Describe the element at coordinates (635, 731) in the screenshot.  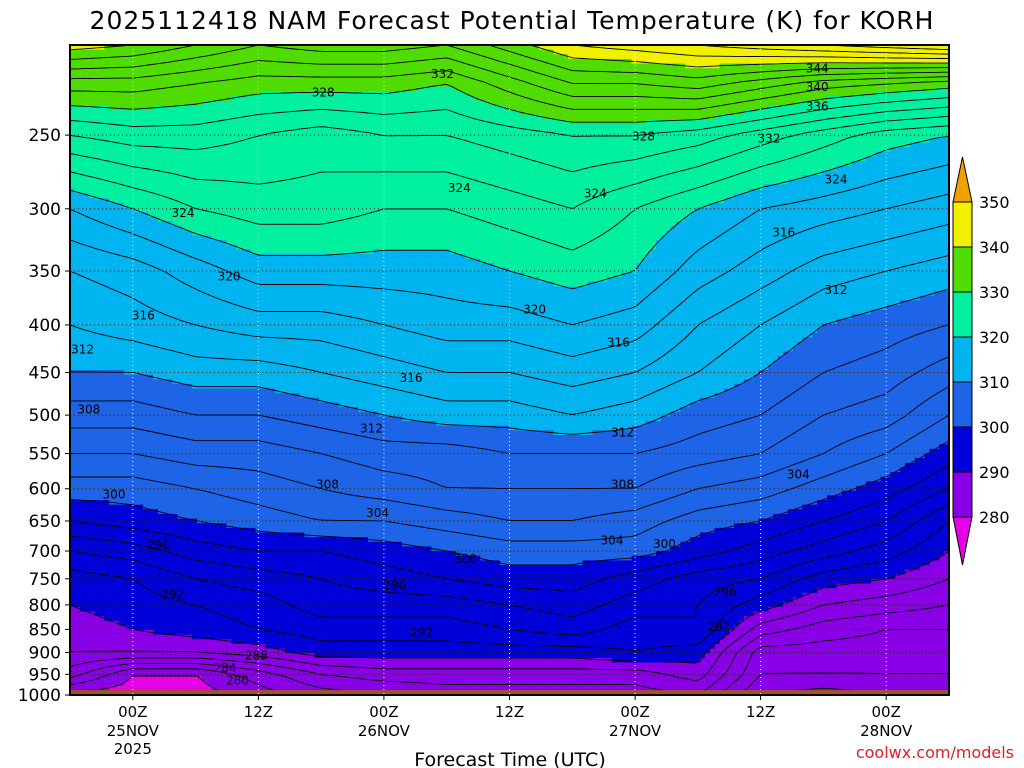
I see `x-tick-date-label: 27NOV` at that location.